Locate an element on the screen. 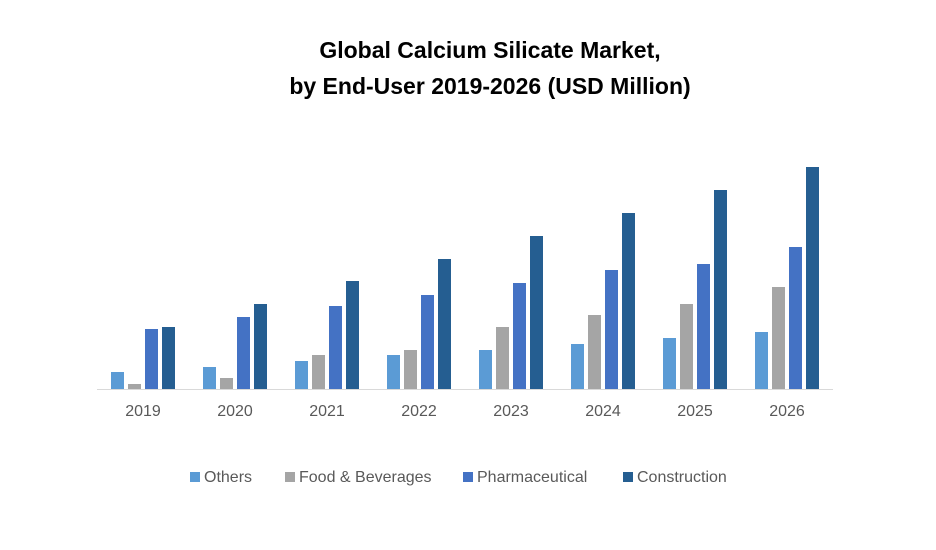  x-tick-label: 2023 is located at coordinates (511, 411).